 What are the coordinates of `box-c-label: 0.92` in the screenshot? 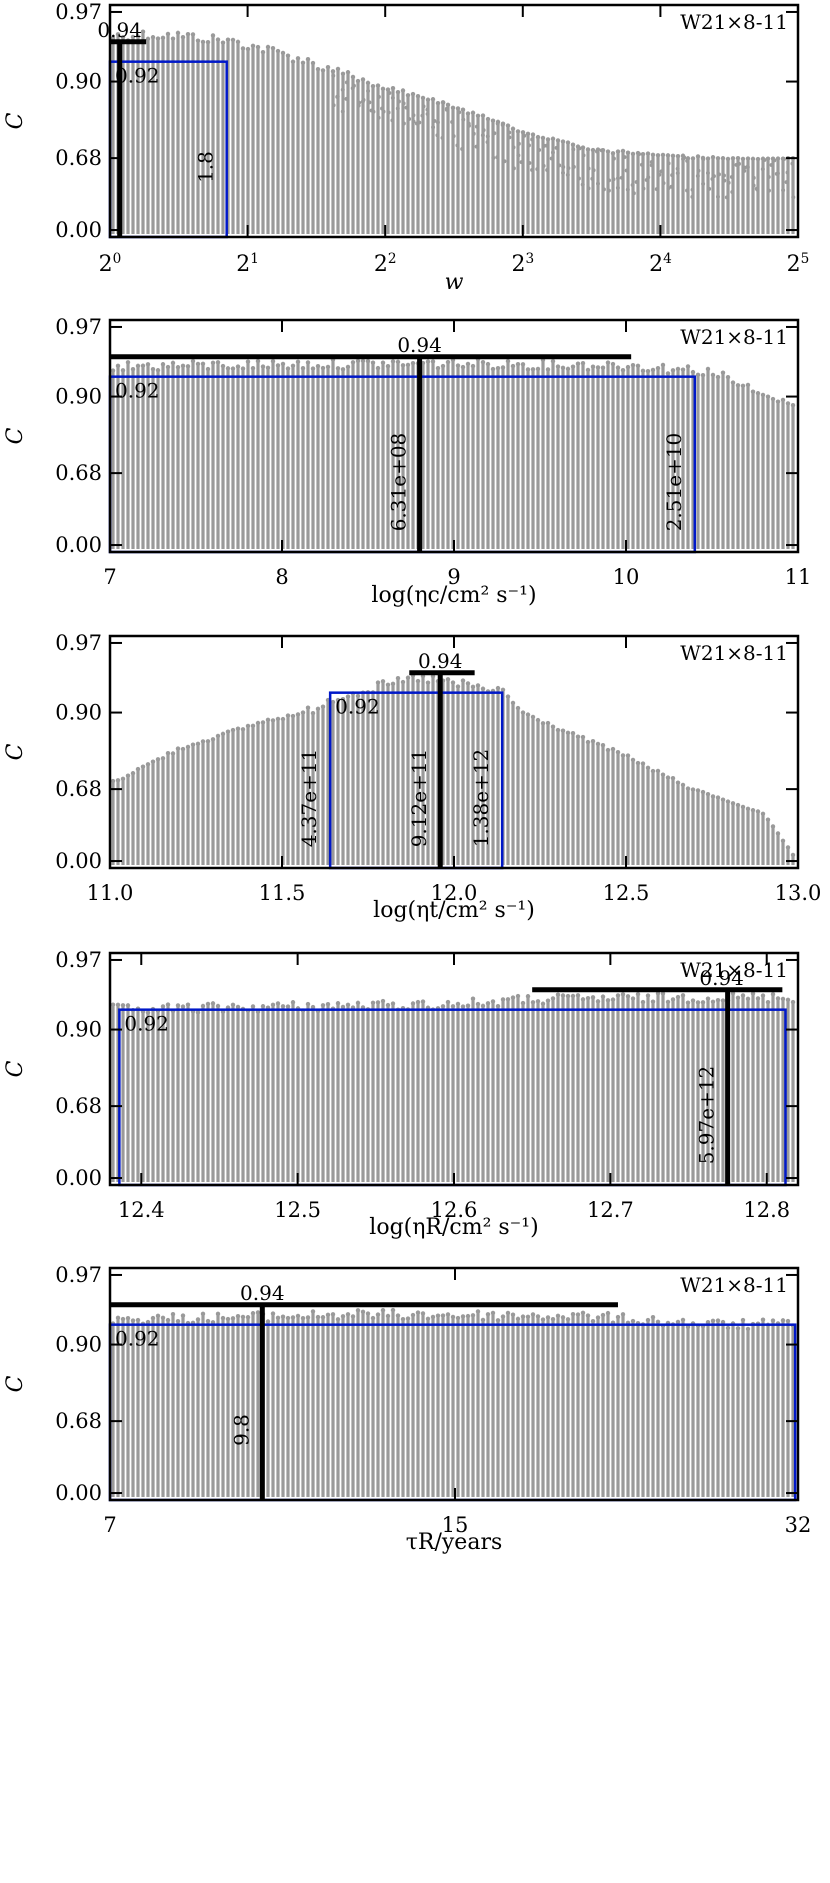 It's located at (137, 76).